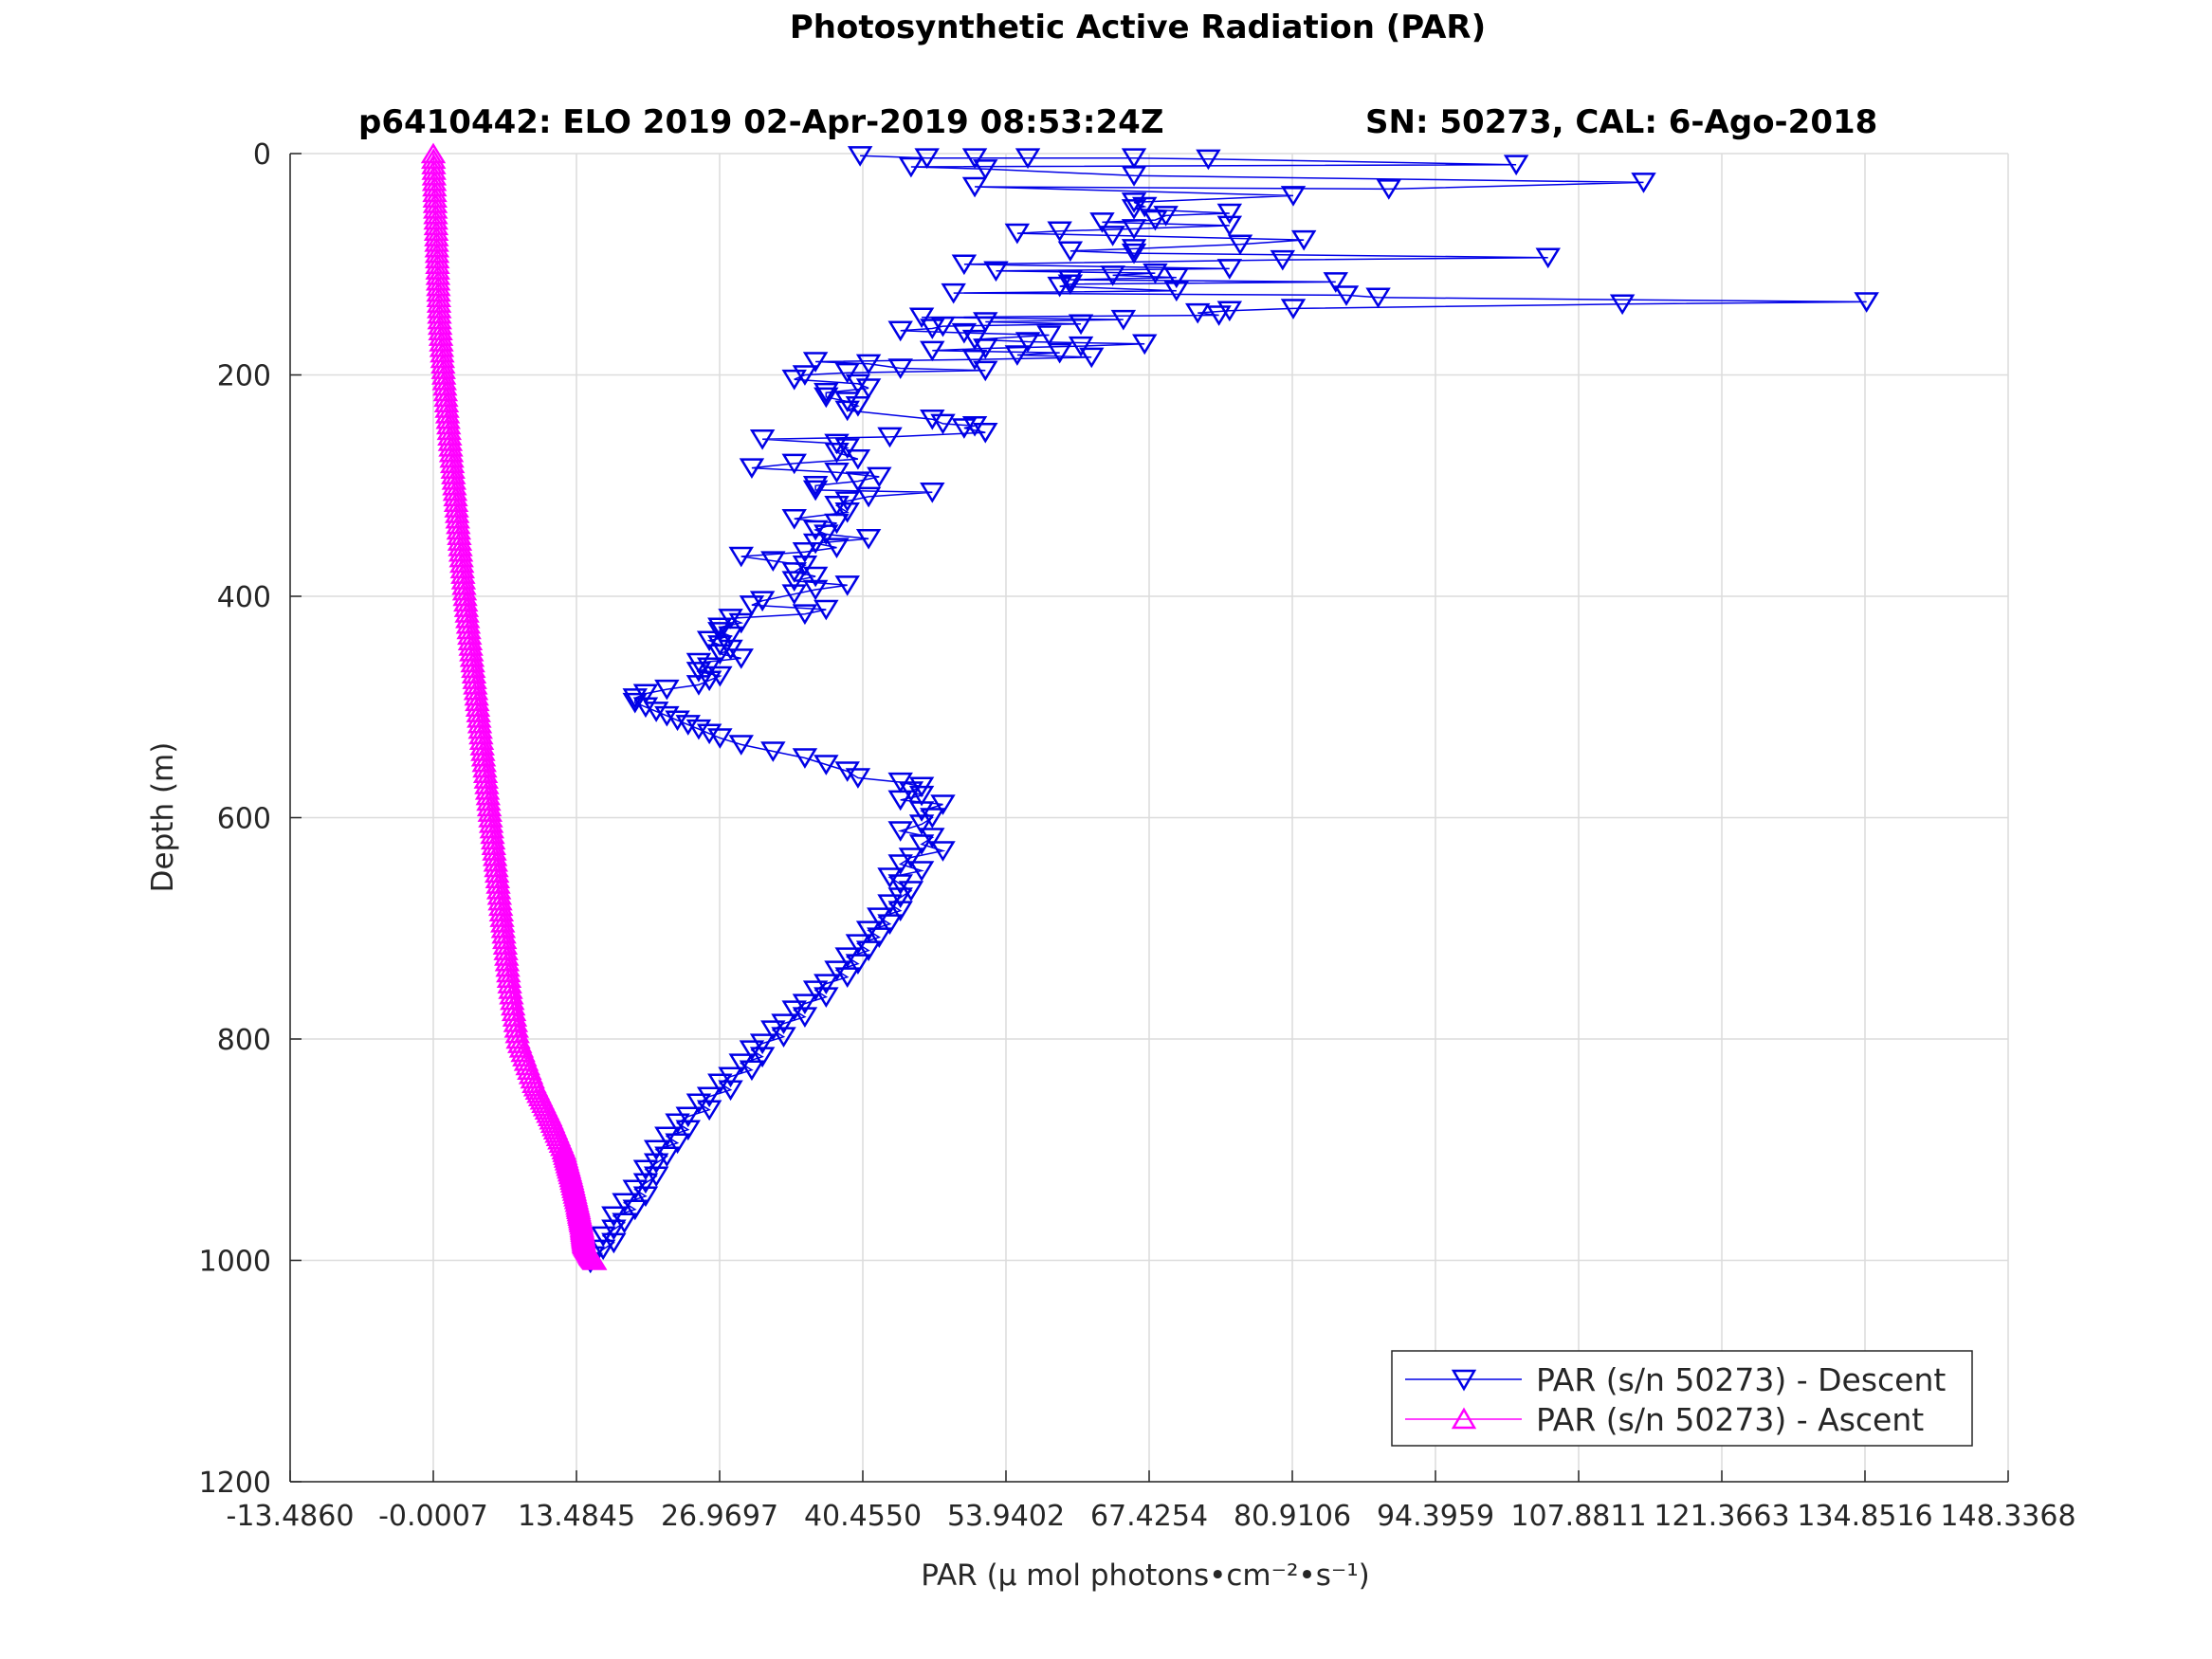 The width and height of the screenshot is (2212, 1659). Describe the element at coordinates (235, 1483) in the screenshot. I see `y-tick-label: 1200` at that location.